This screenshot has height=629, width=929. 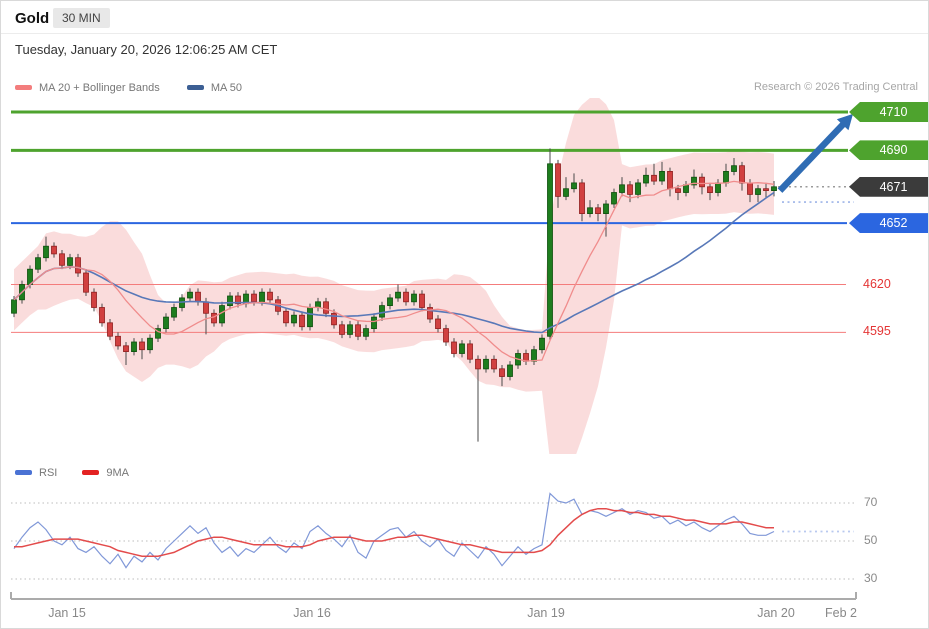 What do you see at coordinates (195, 87) in the screenshot?
I see `ma50-legend-swatch` at bounding box center [195, 87].